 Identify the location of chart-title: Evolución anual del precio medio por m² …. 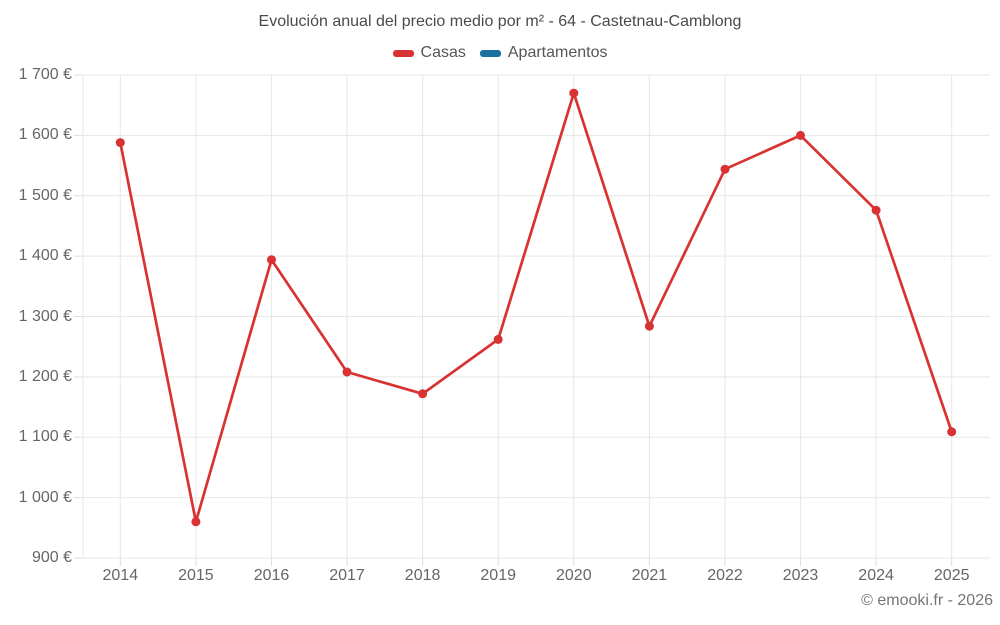
(500, 21).